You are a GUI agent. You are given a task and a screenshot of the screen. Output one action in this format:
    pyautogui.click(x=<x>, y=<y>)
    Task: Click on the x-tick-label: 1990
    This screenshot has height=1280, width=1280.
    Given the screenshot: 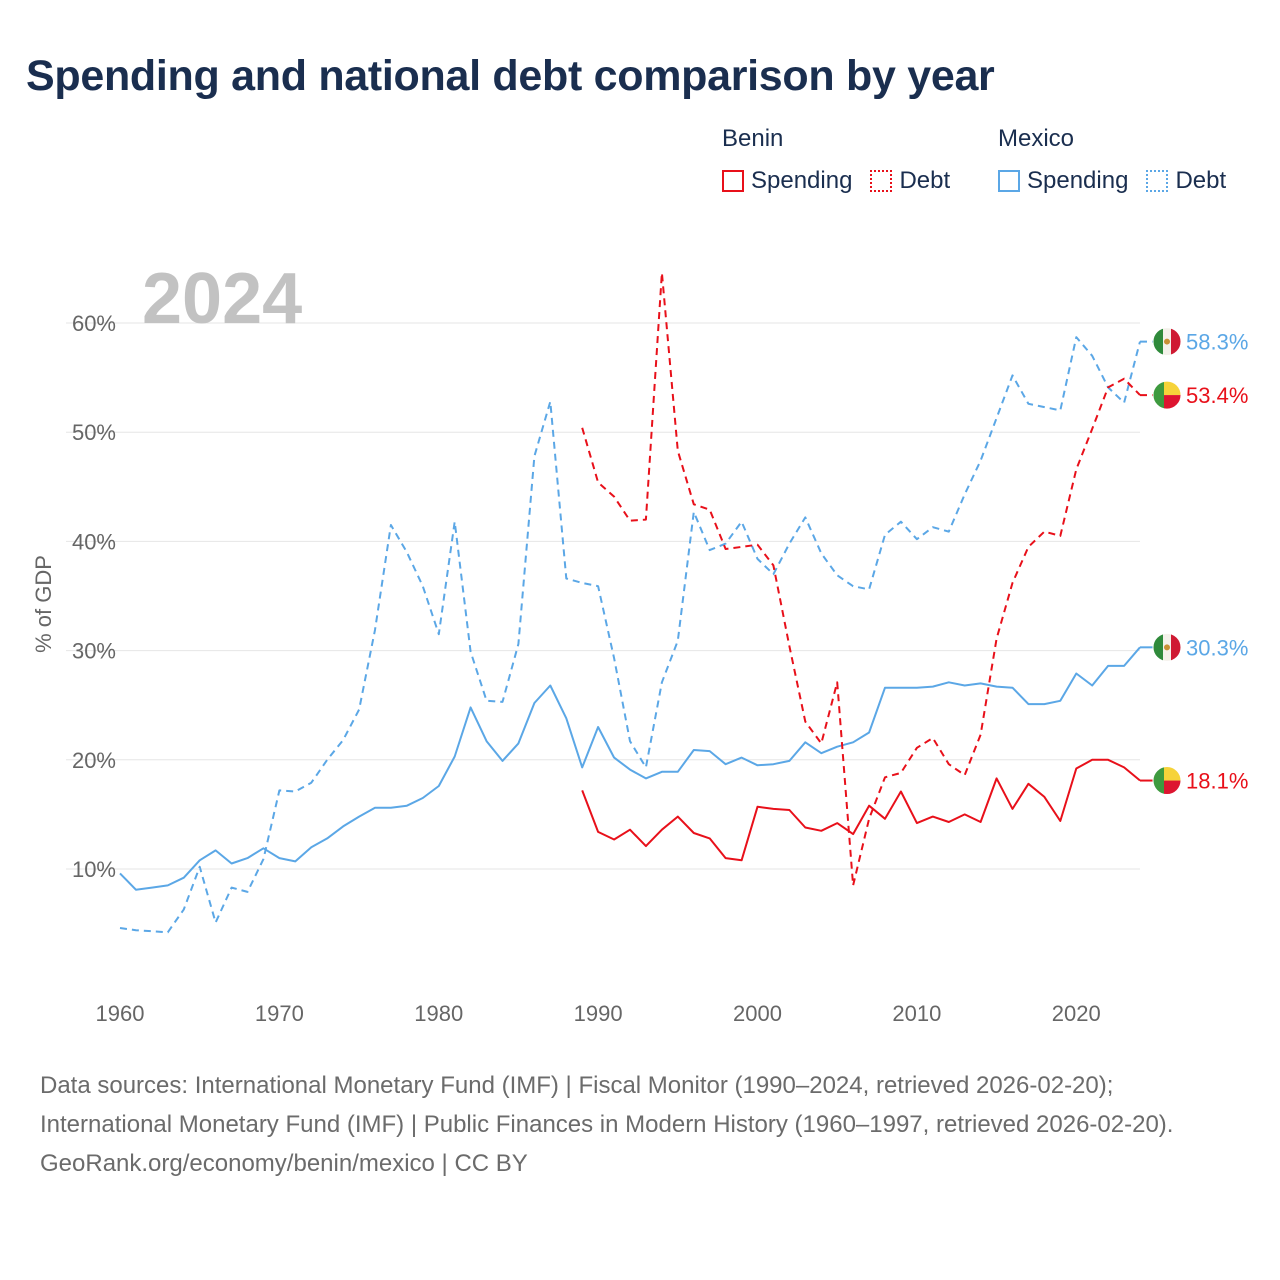 What is the action you would take?
    pyautogui.click(x=598, y=1013)
    